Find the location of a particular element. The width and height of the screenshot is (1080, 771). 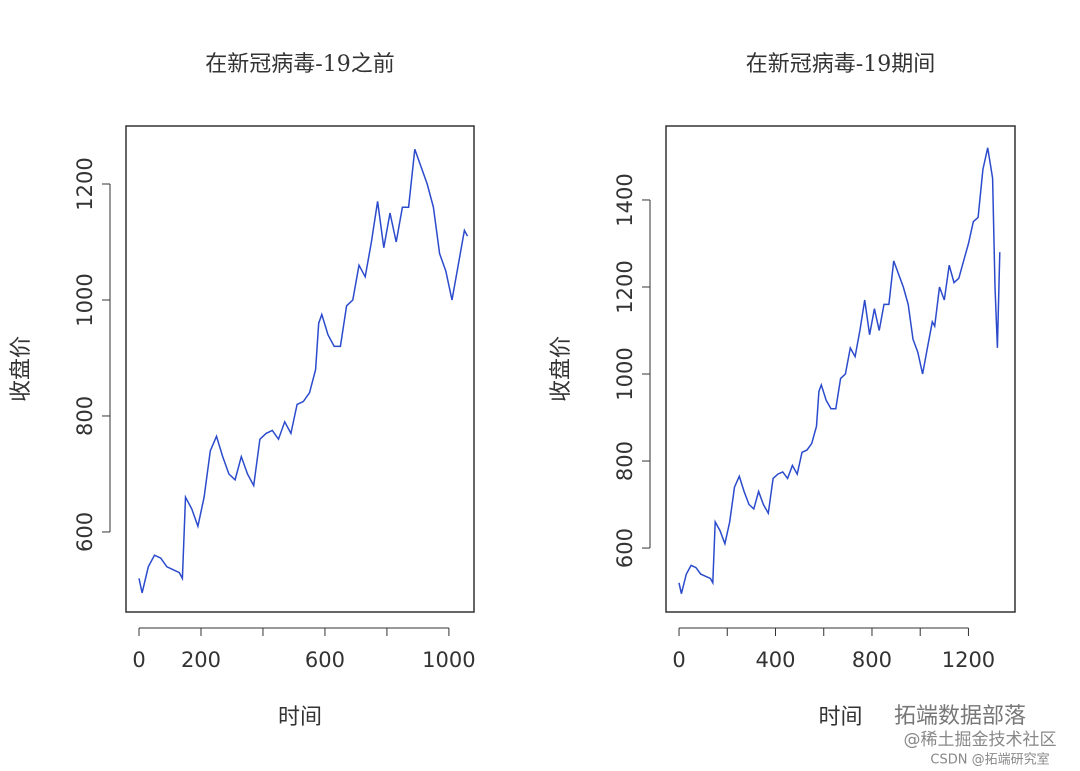

x-tick-label: 600 is located at coordinates (325, 660).